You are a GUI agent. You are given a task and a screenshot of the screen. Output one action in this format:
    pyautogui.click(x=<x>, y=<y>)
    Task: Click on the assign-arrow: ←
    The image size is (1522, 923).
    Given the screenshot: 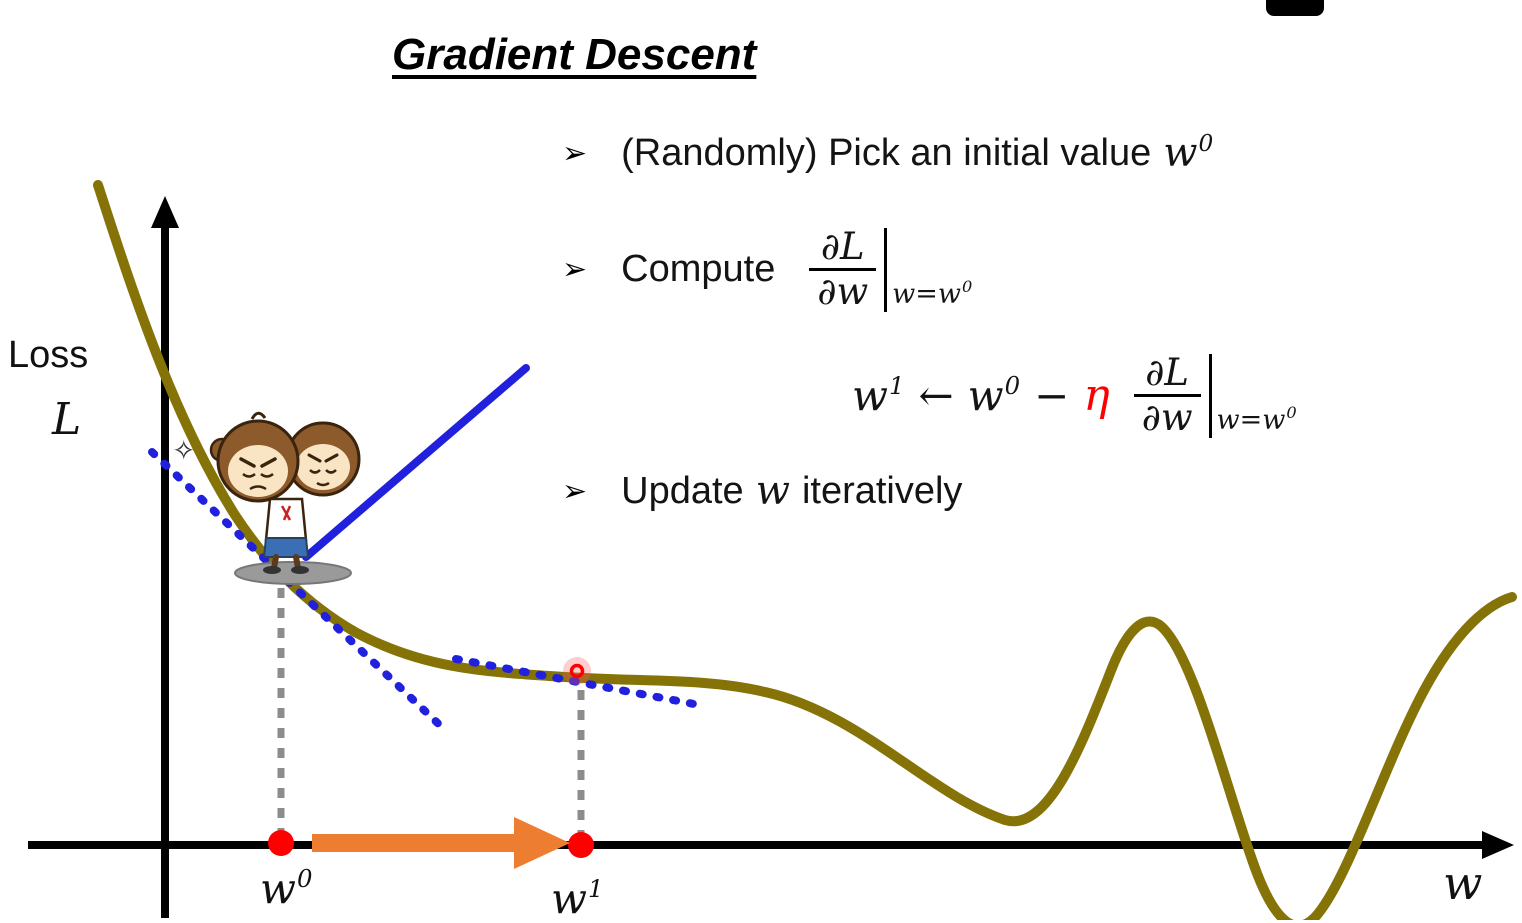 What is the action you would take?
    pyautogui.click(x=936, y=395)
    